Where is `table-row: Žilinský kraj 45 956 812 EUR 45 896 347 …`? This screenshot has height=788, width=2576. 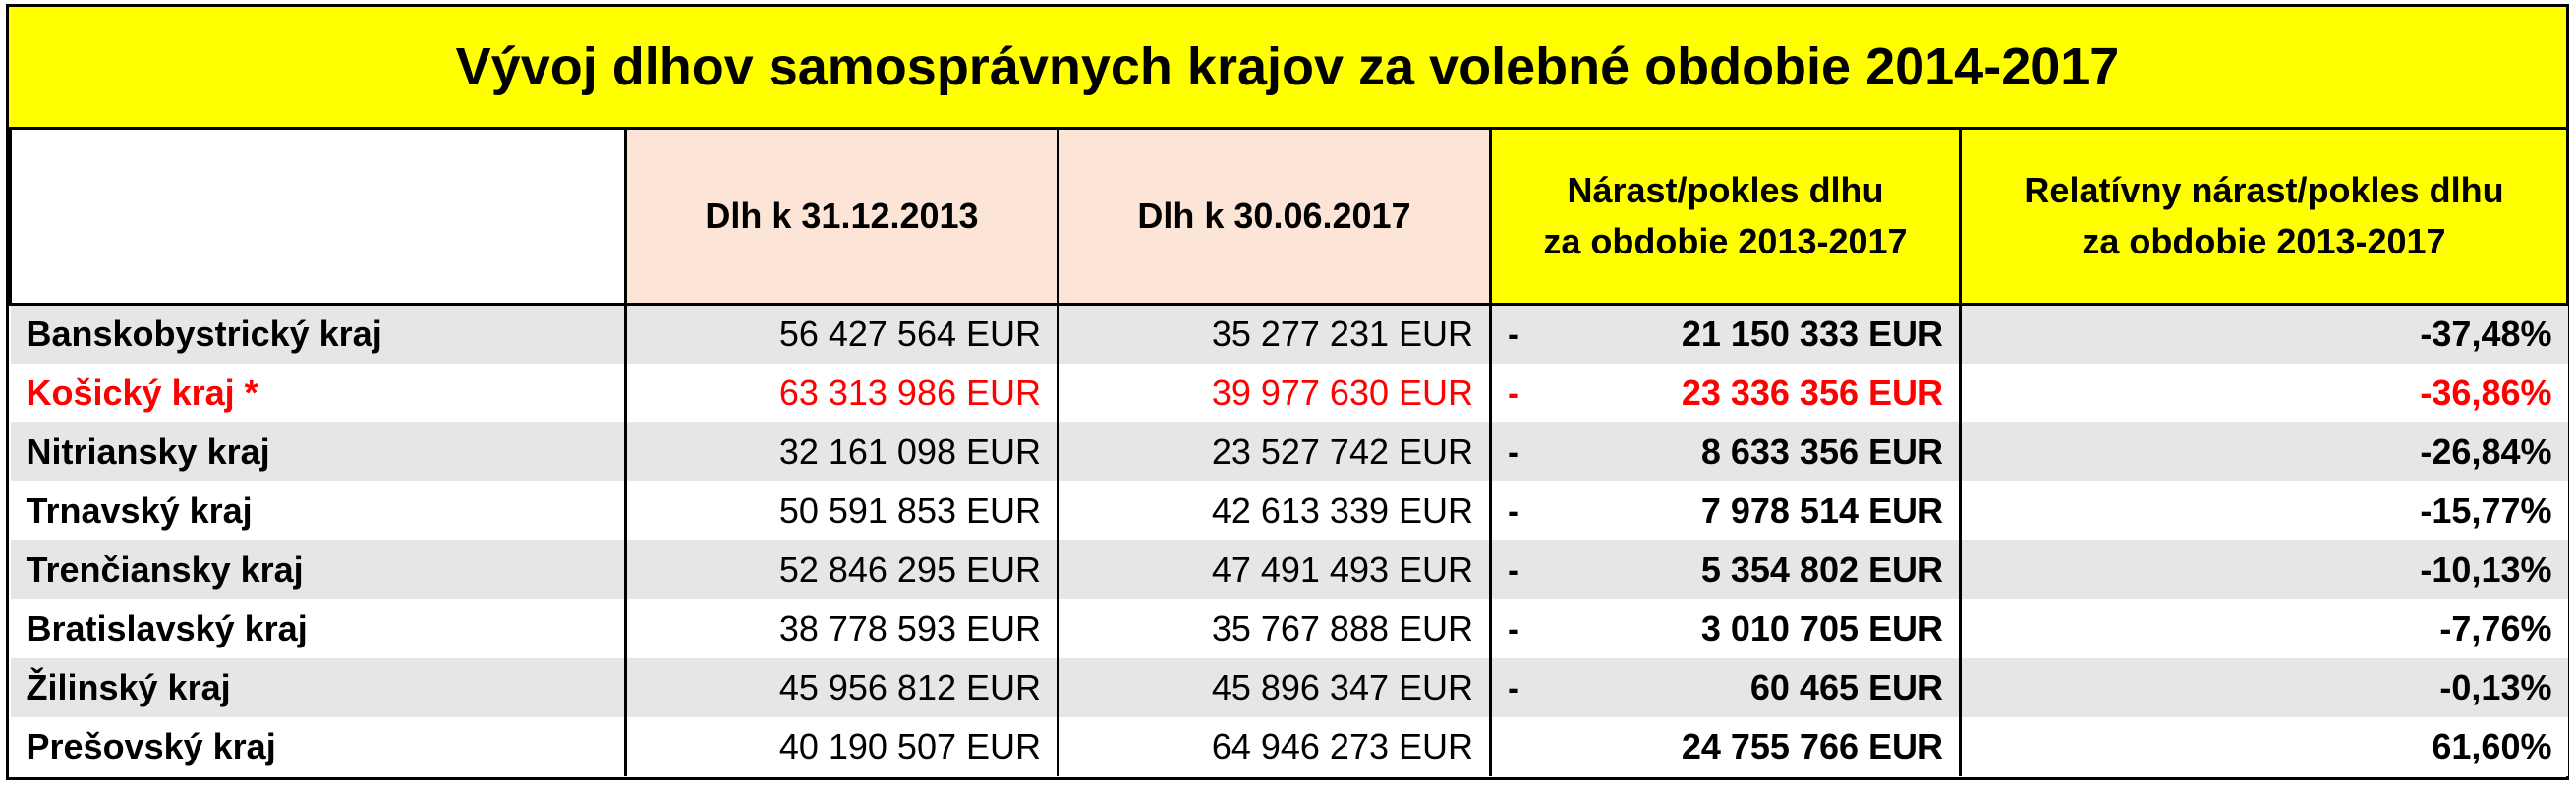 table-row: Žilinský kraj 45 956 812 EUR 45 896 347 … is located at coordinates (1289, 687).